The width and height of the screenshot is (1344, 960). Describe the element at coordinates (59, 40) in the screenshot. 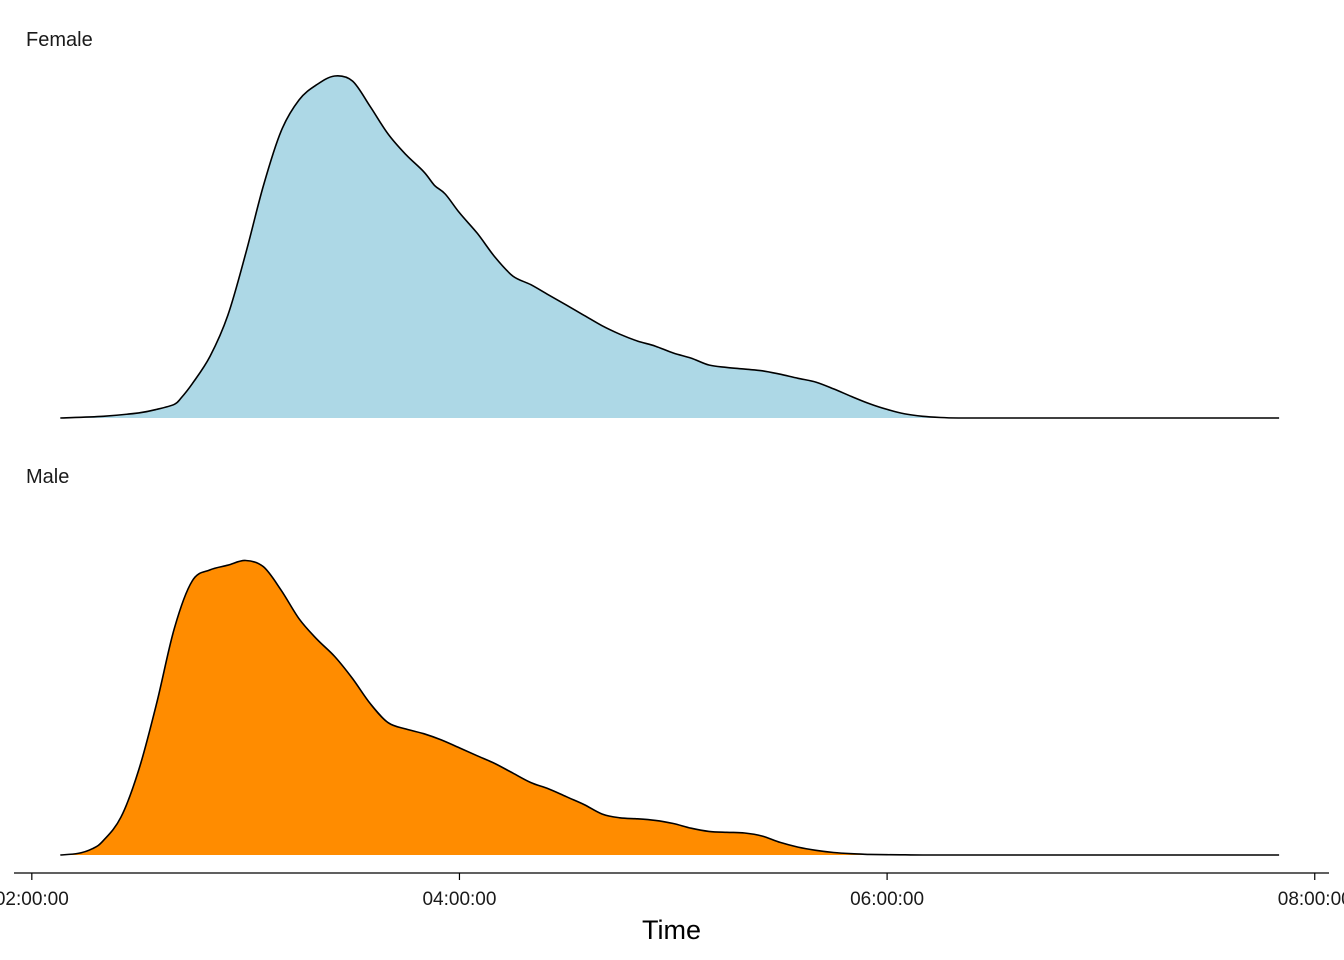

I see `panel-label-female: Female` at that location.